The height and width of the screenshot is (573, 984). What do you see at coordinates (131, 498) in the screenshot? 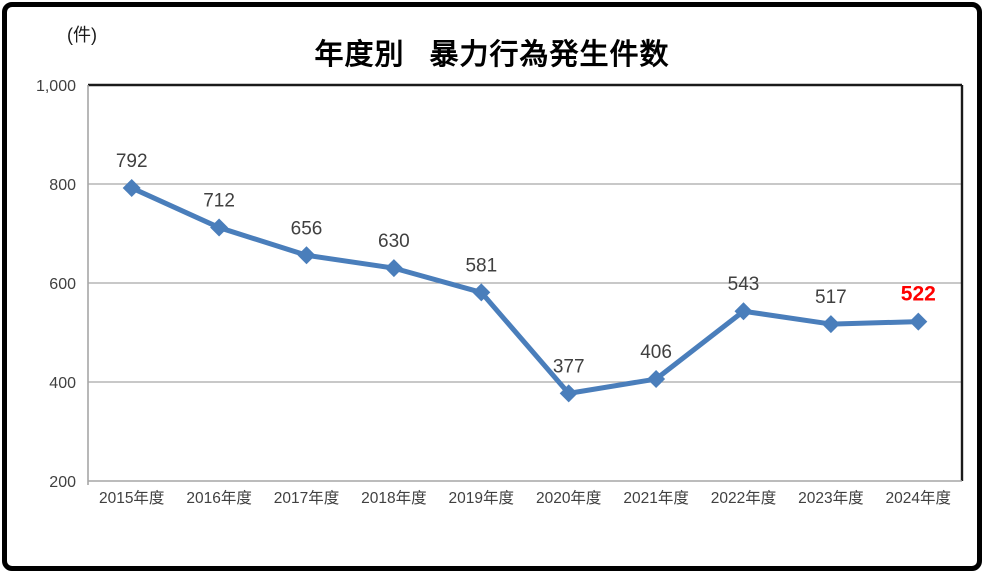
I see `x-axis-label: 2015年度` at bounding box center [131, 498].